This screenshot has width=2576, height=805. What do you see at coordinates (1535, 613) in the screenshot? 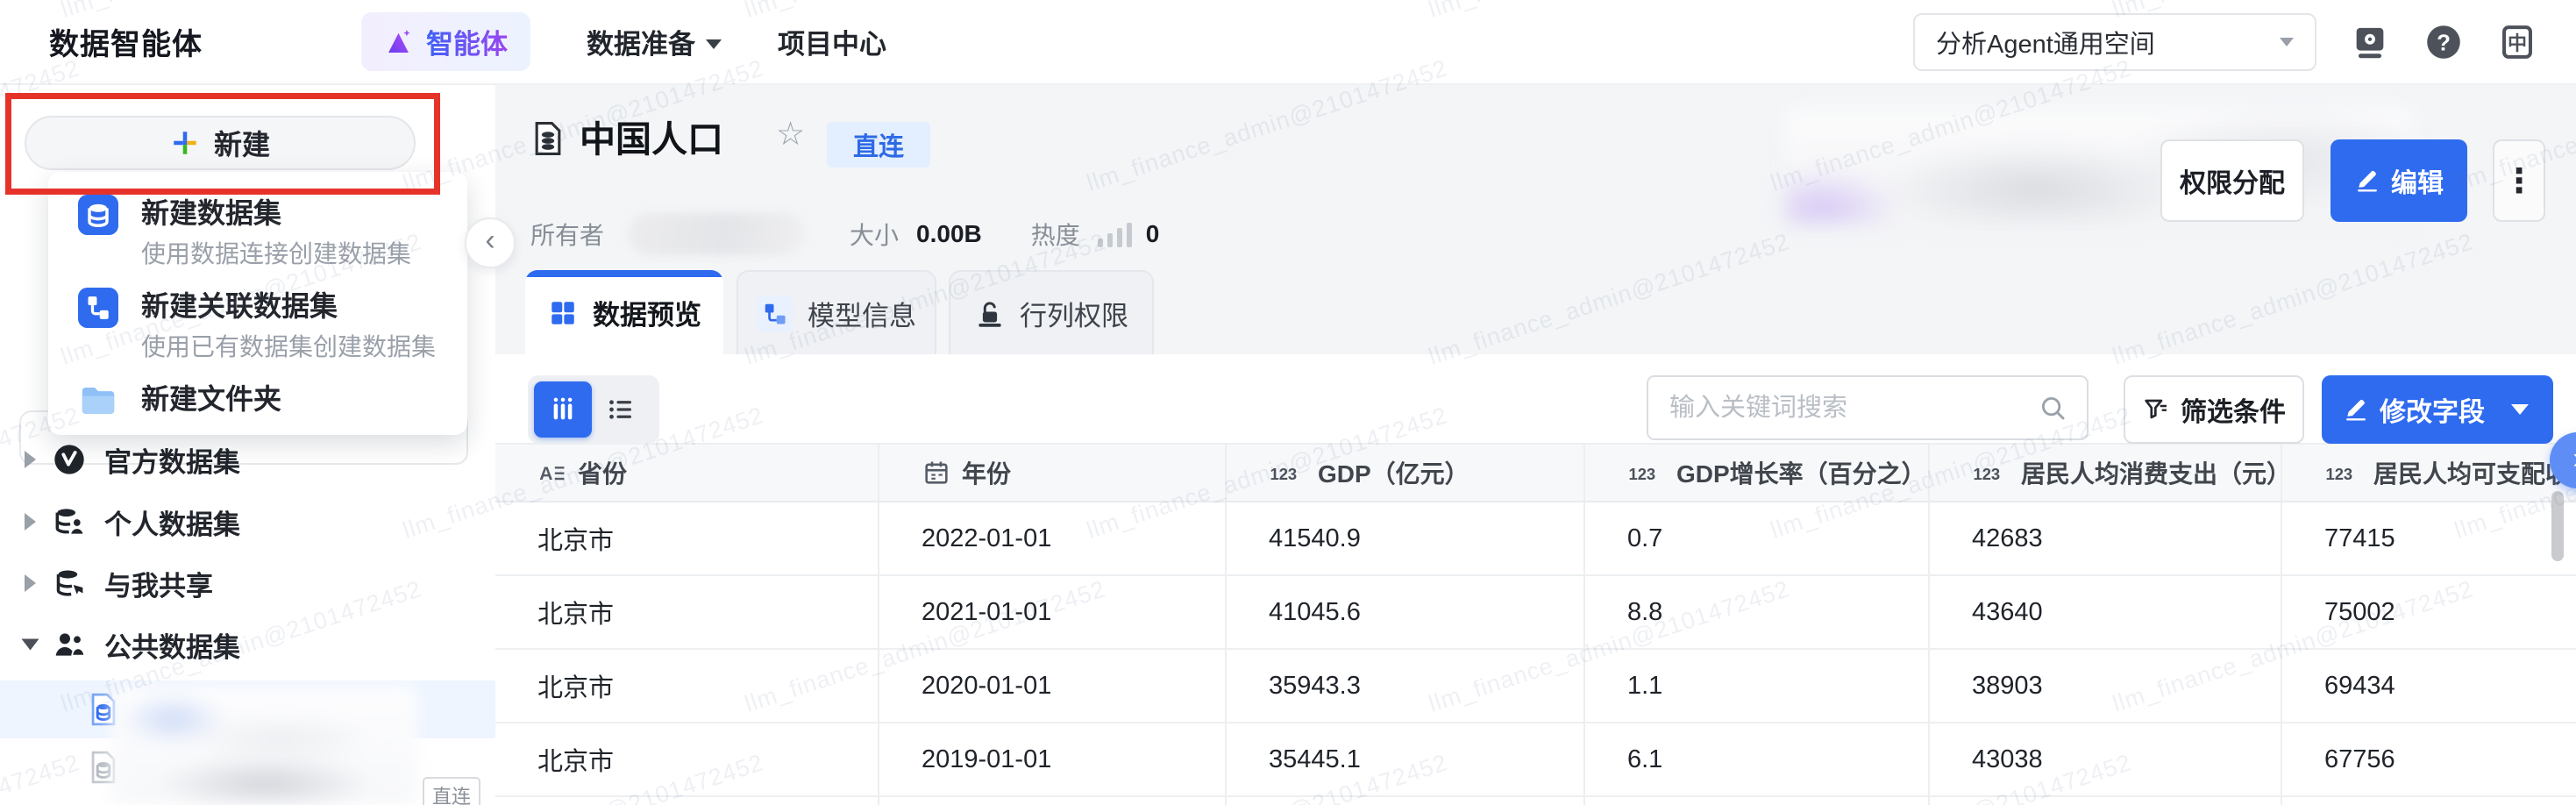
I see `table-row: 北京市 2021-01-01 41045.6 8.8 43640 75002` at bounding box center [1535, 613].